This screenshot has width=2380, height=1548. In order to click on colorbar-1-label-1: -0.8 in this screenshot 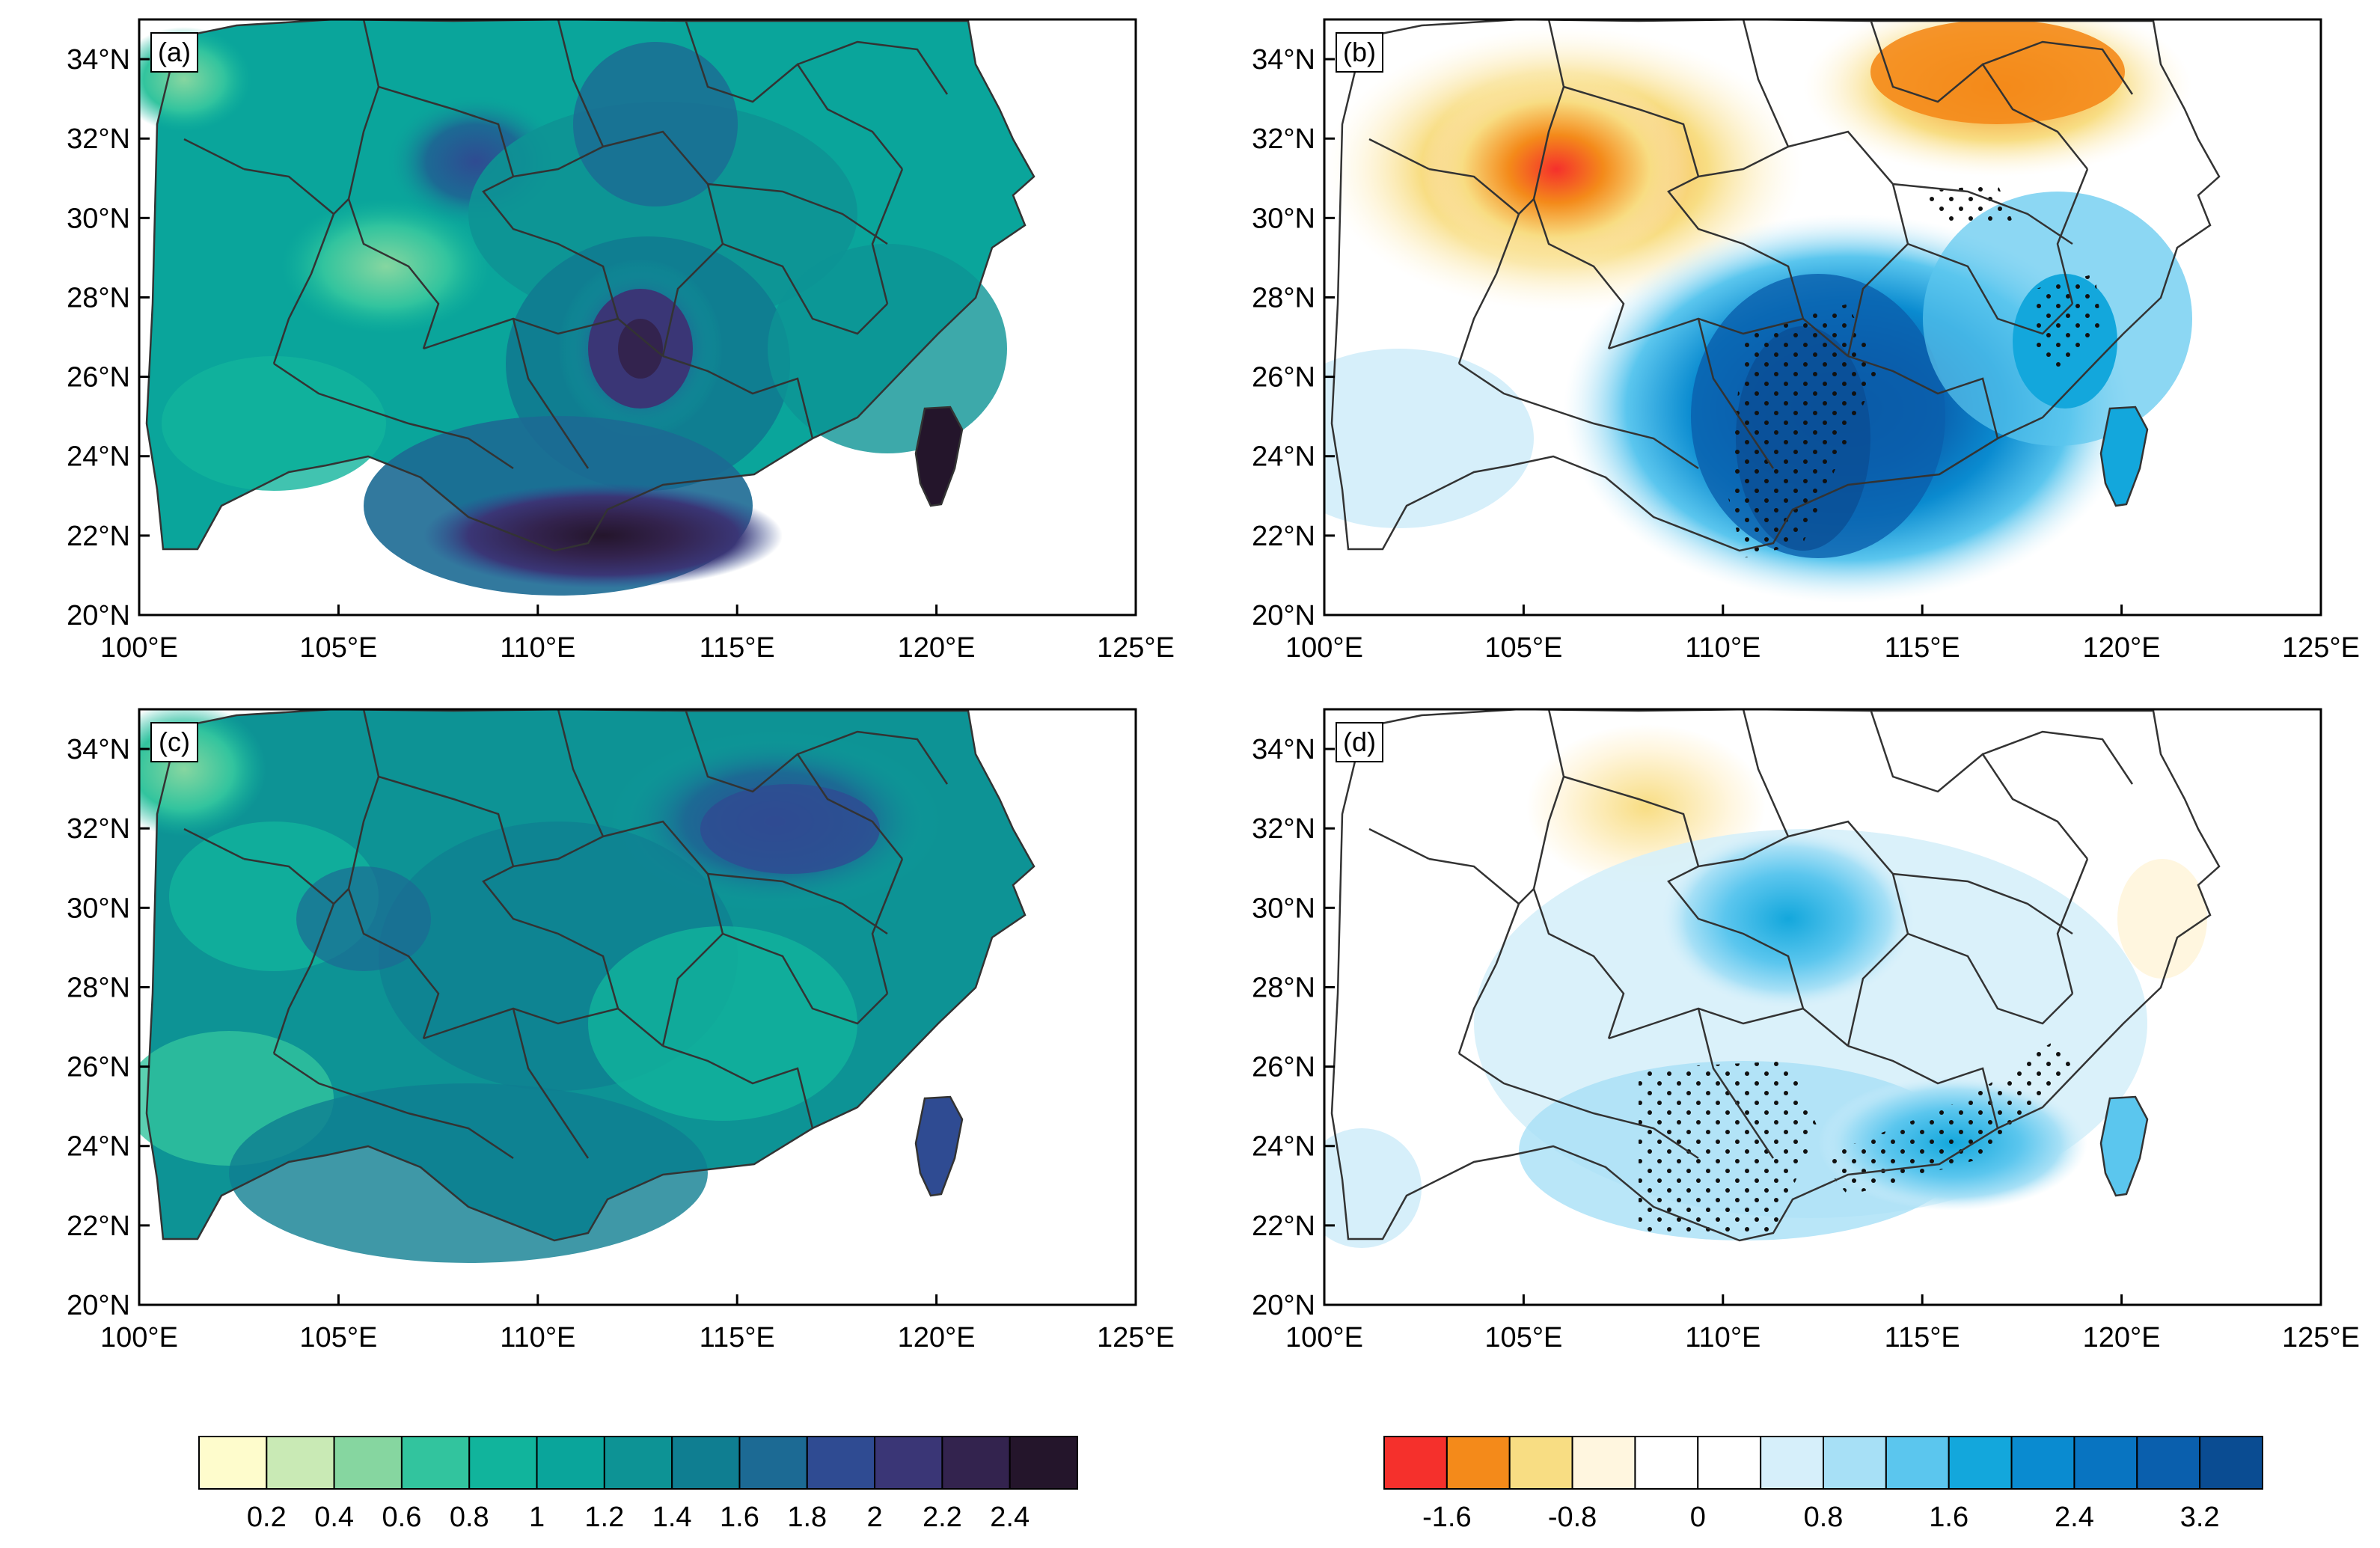, I will do `click(1572, 1518)`.